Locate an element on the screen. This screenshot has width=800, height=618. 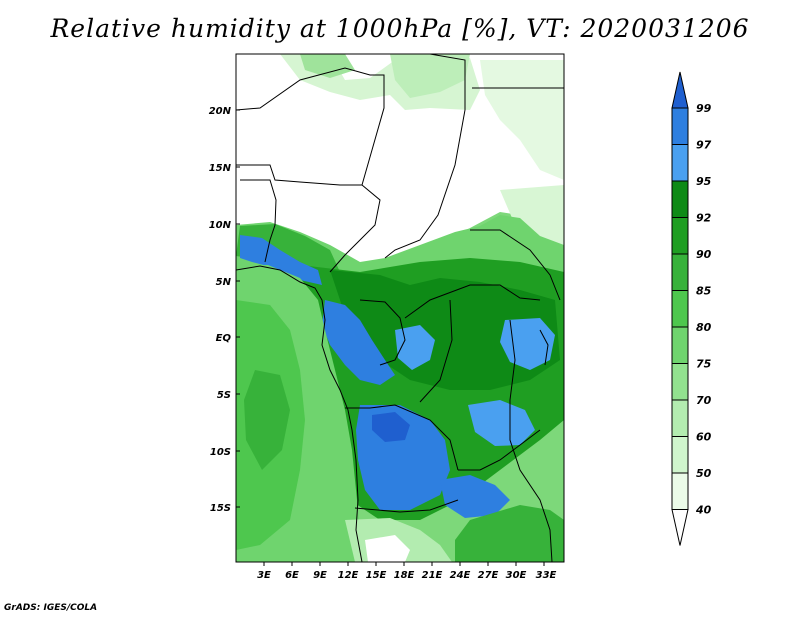
colorbar-label: 90 is located at coordinates (704, 254).